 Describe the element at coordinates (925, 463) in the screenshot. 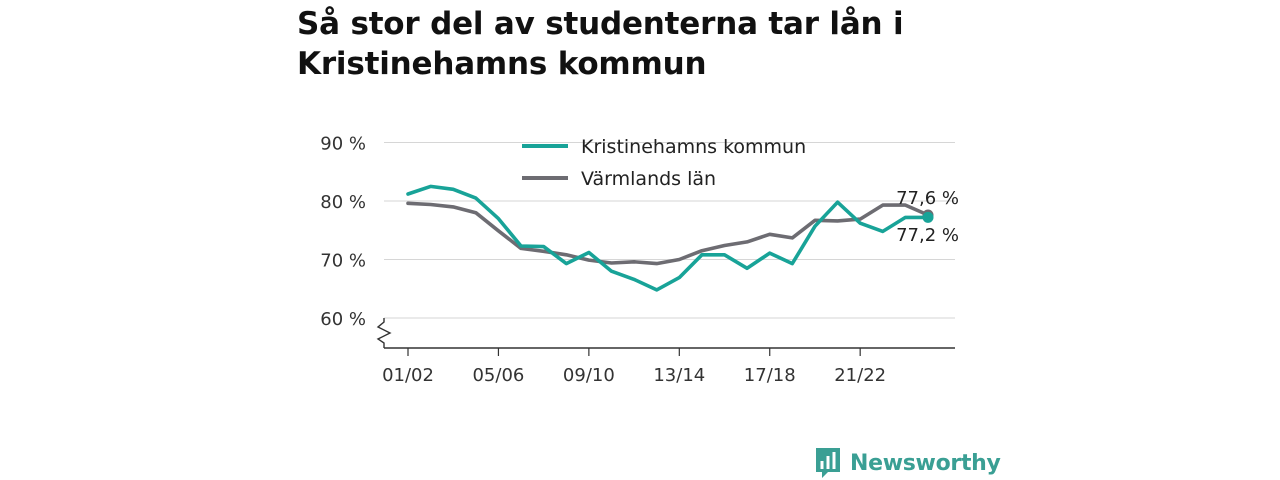

I see `brand-name: Newsworthy` at that location.